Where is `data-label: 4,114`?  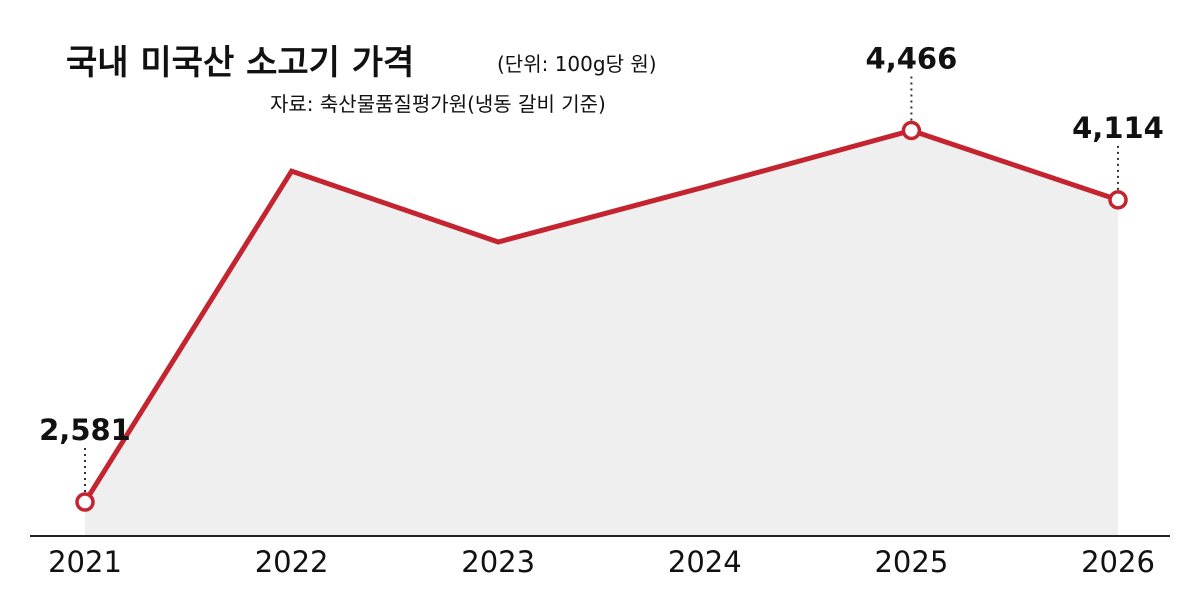 data-label: 4,114 is located at coordinates (1118, 128).